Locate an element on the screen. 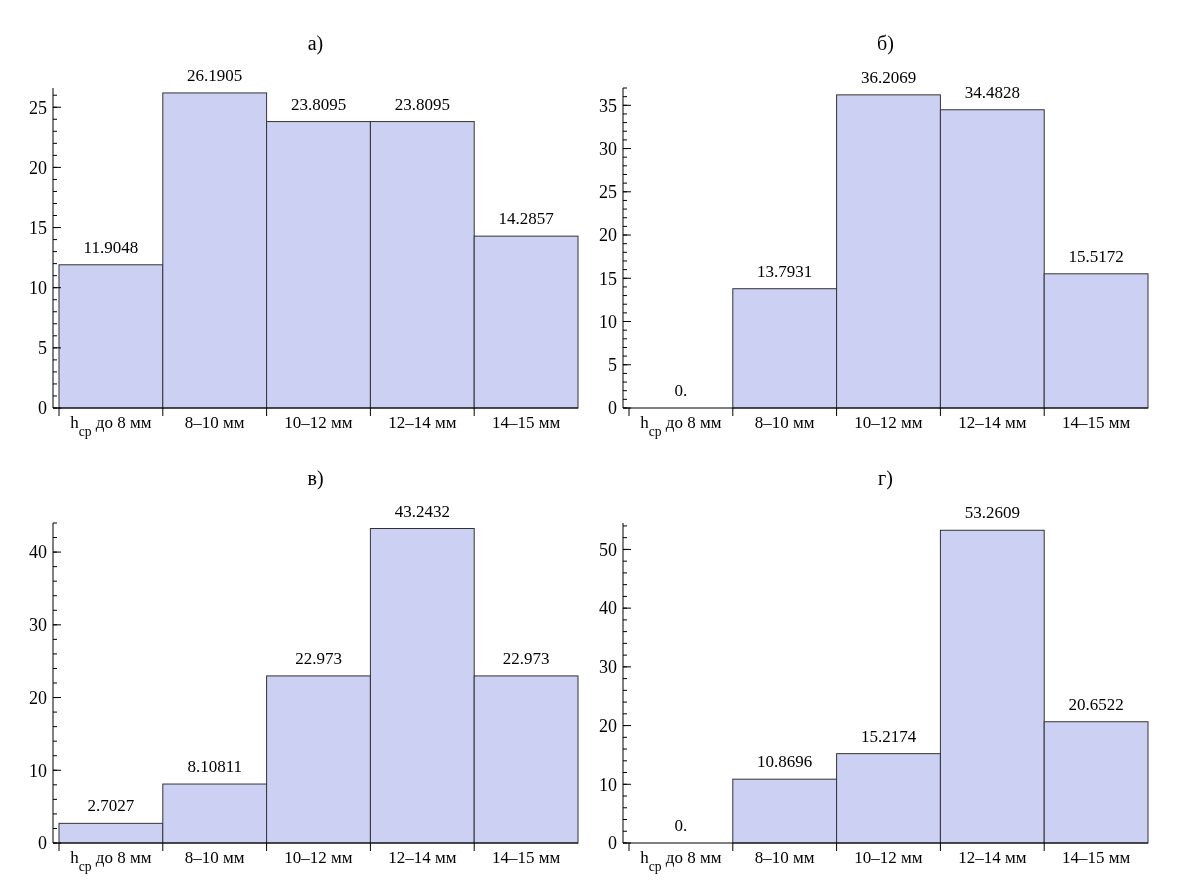 This screenshot has height=895, width=1183. data-label: 14.2857 is located at coordinates (526, 219).